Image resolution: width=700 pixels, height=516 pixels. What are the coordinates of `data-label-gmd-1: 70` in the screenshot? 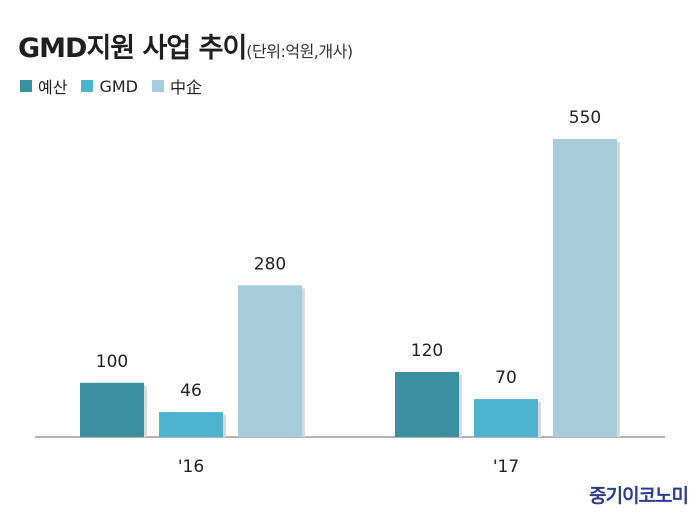 It's located at (506, 378).